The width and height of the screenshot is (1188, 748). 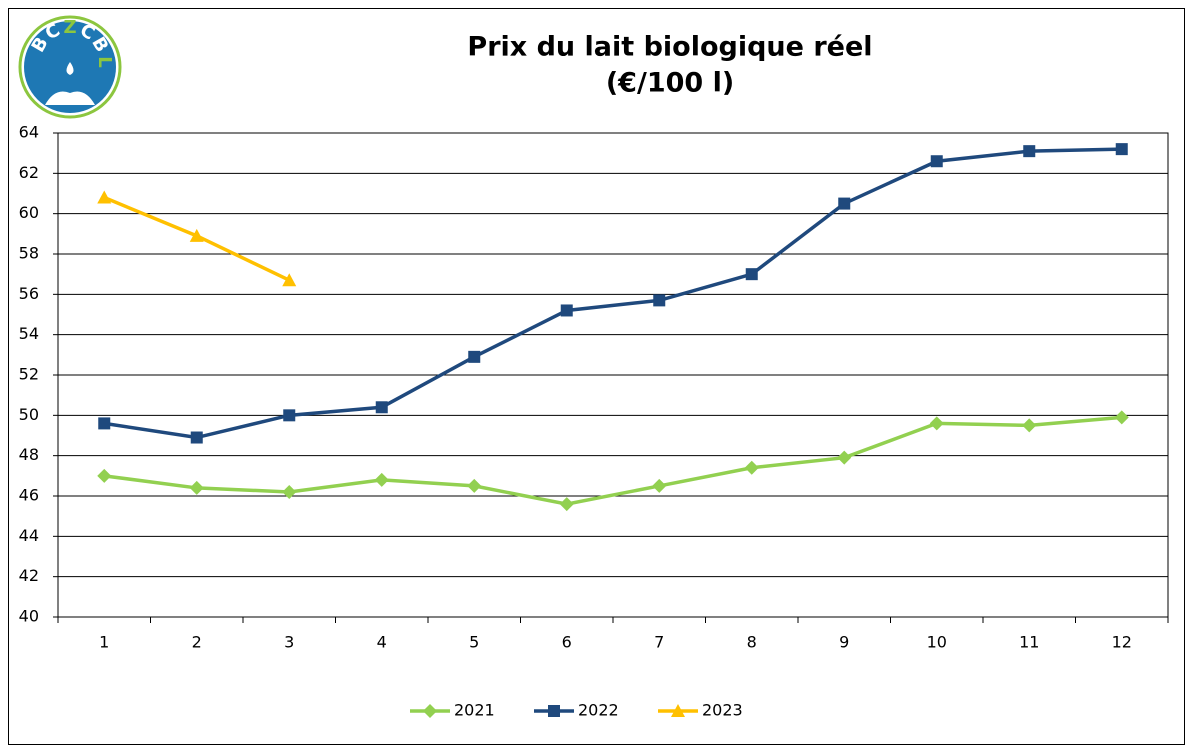 What do you see at coordinates (29, 132) in the screenshot?
I see `y-tick-label: 64` at bounding box center [29, 132].